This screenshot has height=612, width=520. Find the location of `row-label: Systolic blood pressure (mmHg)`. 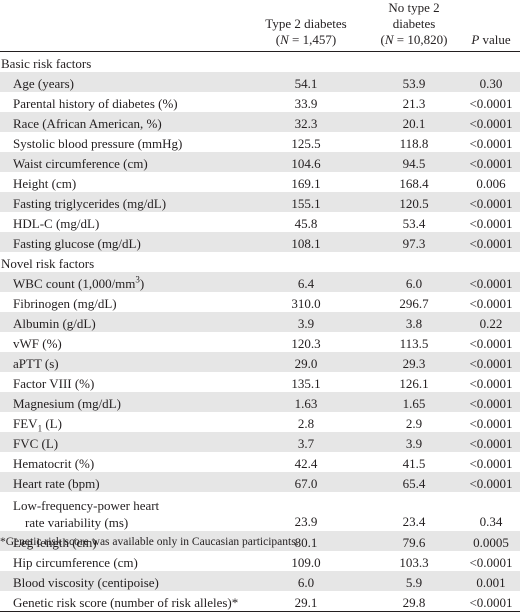

row-label: Systolic blood pressure (mmHg) is located at coordinates (98, 143).